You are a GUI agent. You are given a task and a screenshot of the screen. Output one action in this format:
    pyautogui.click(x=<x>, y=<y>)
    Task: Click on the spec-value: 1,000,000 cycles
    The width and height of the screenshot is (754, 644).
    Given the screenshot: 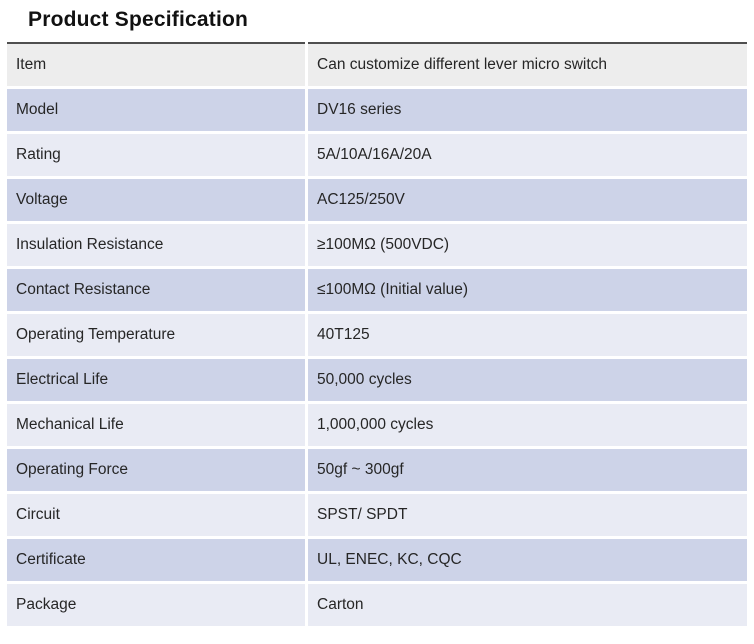 What is the action you would take?
    pyautogui.click(x=527, y=425)
    